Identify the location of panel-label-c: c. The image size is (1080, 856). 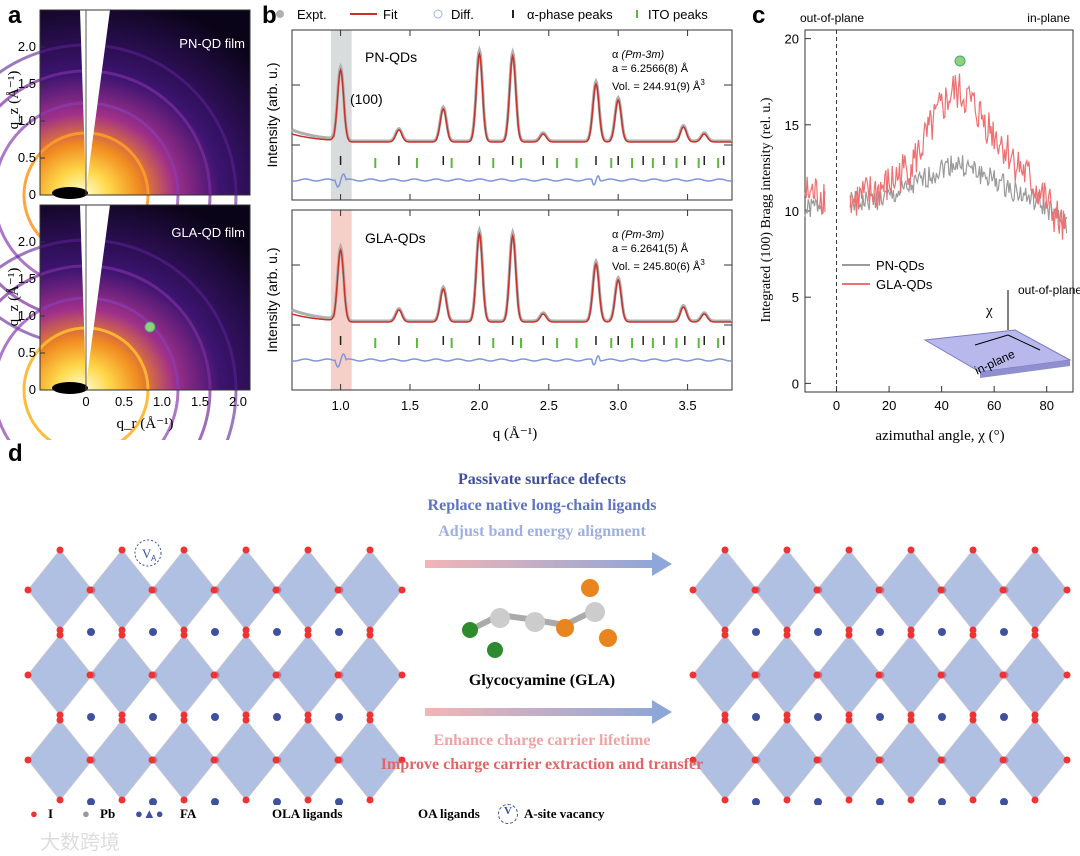
(759, 15).